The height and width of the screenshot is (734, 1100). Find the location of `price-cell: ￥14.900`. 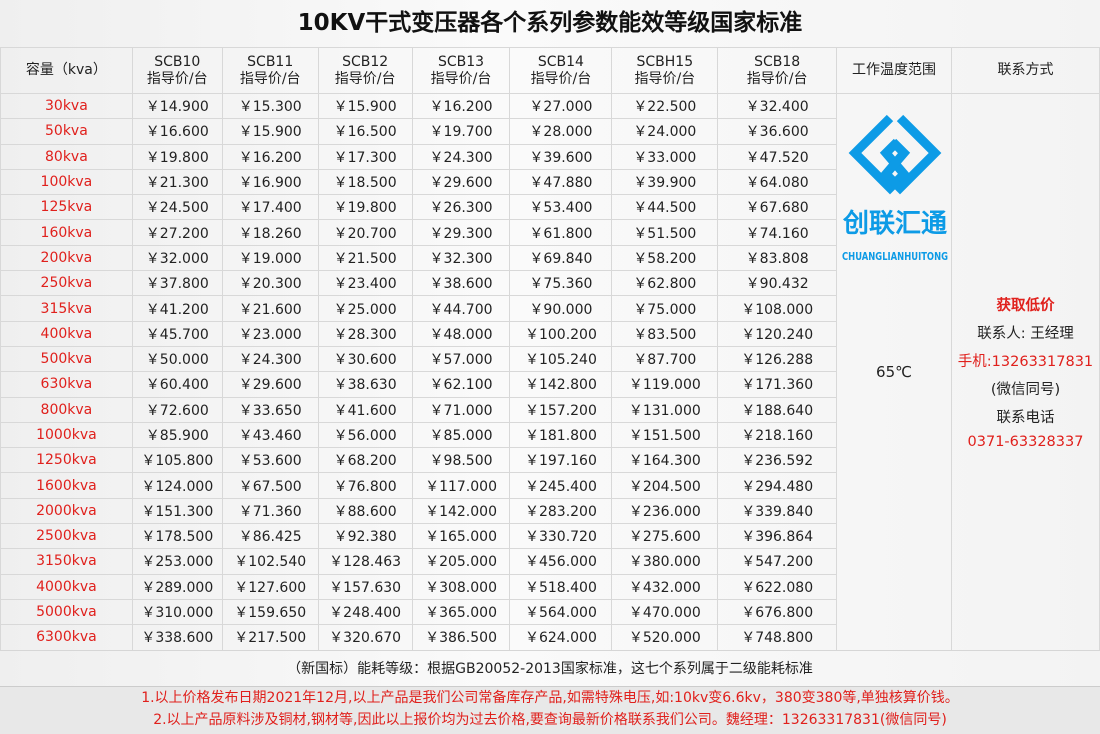

price-cell: ￥14.900 is located at coordinates (177, 106).